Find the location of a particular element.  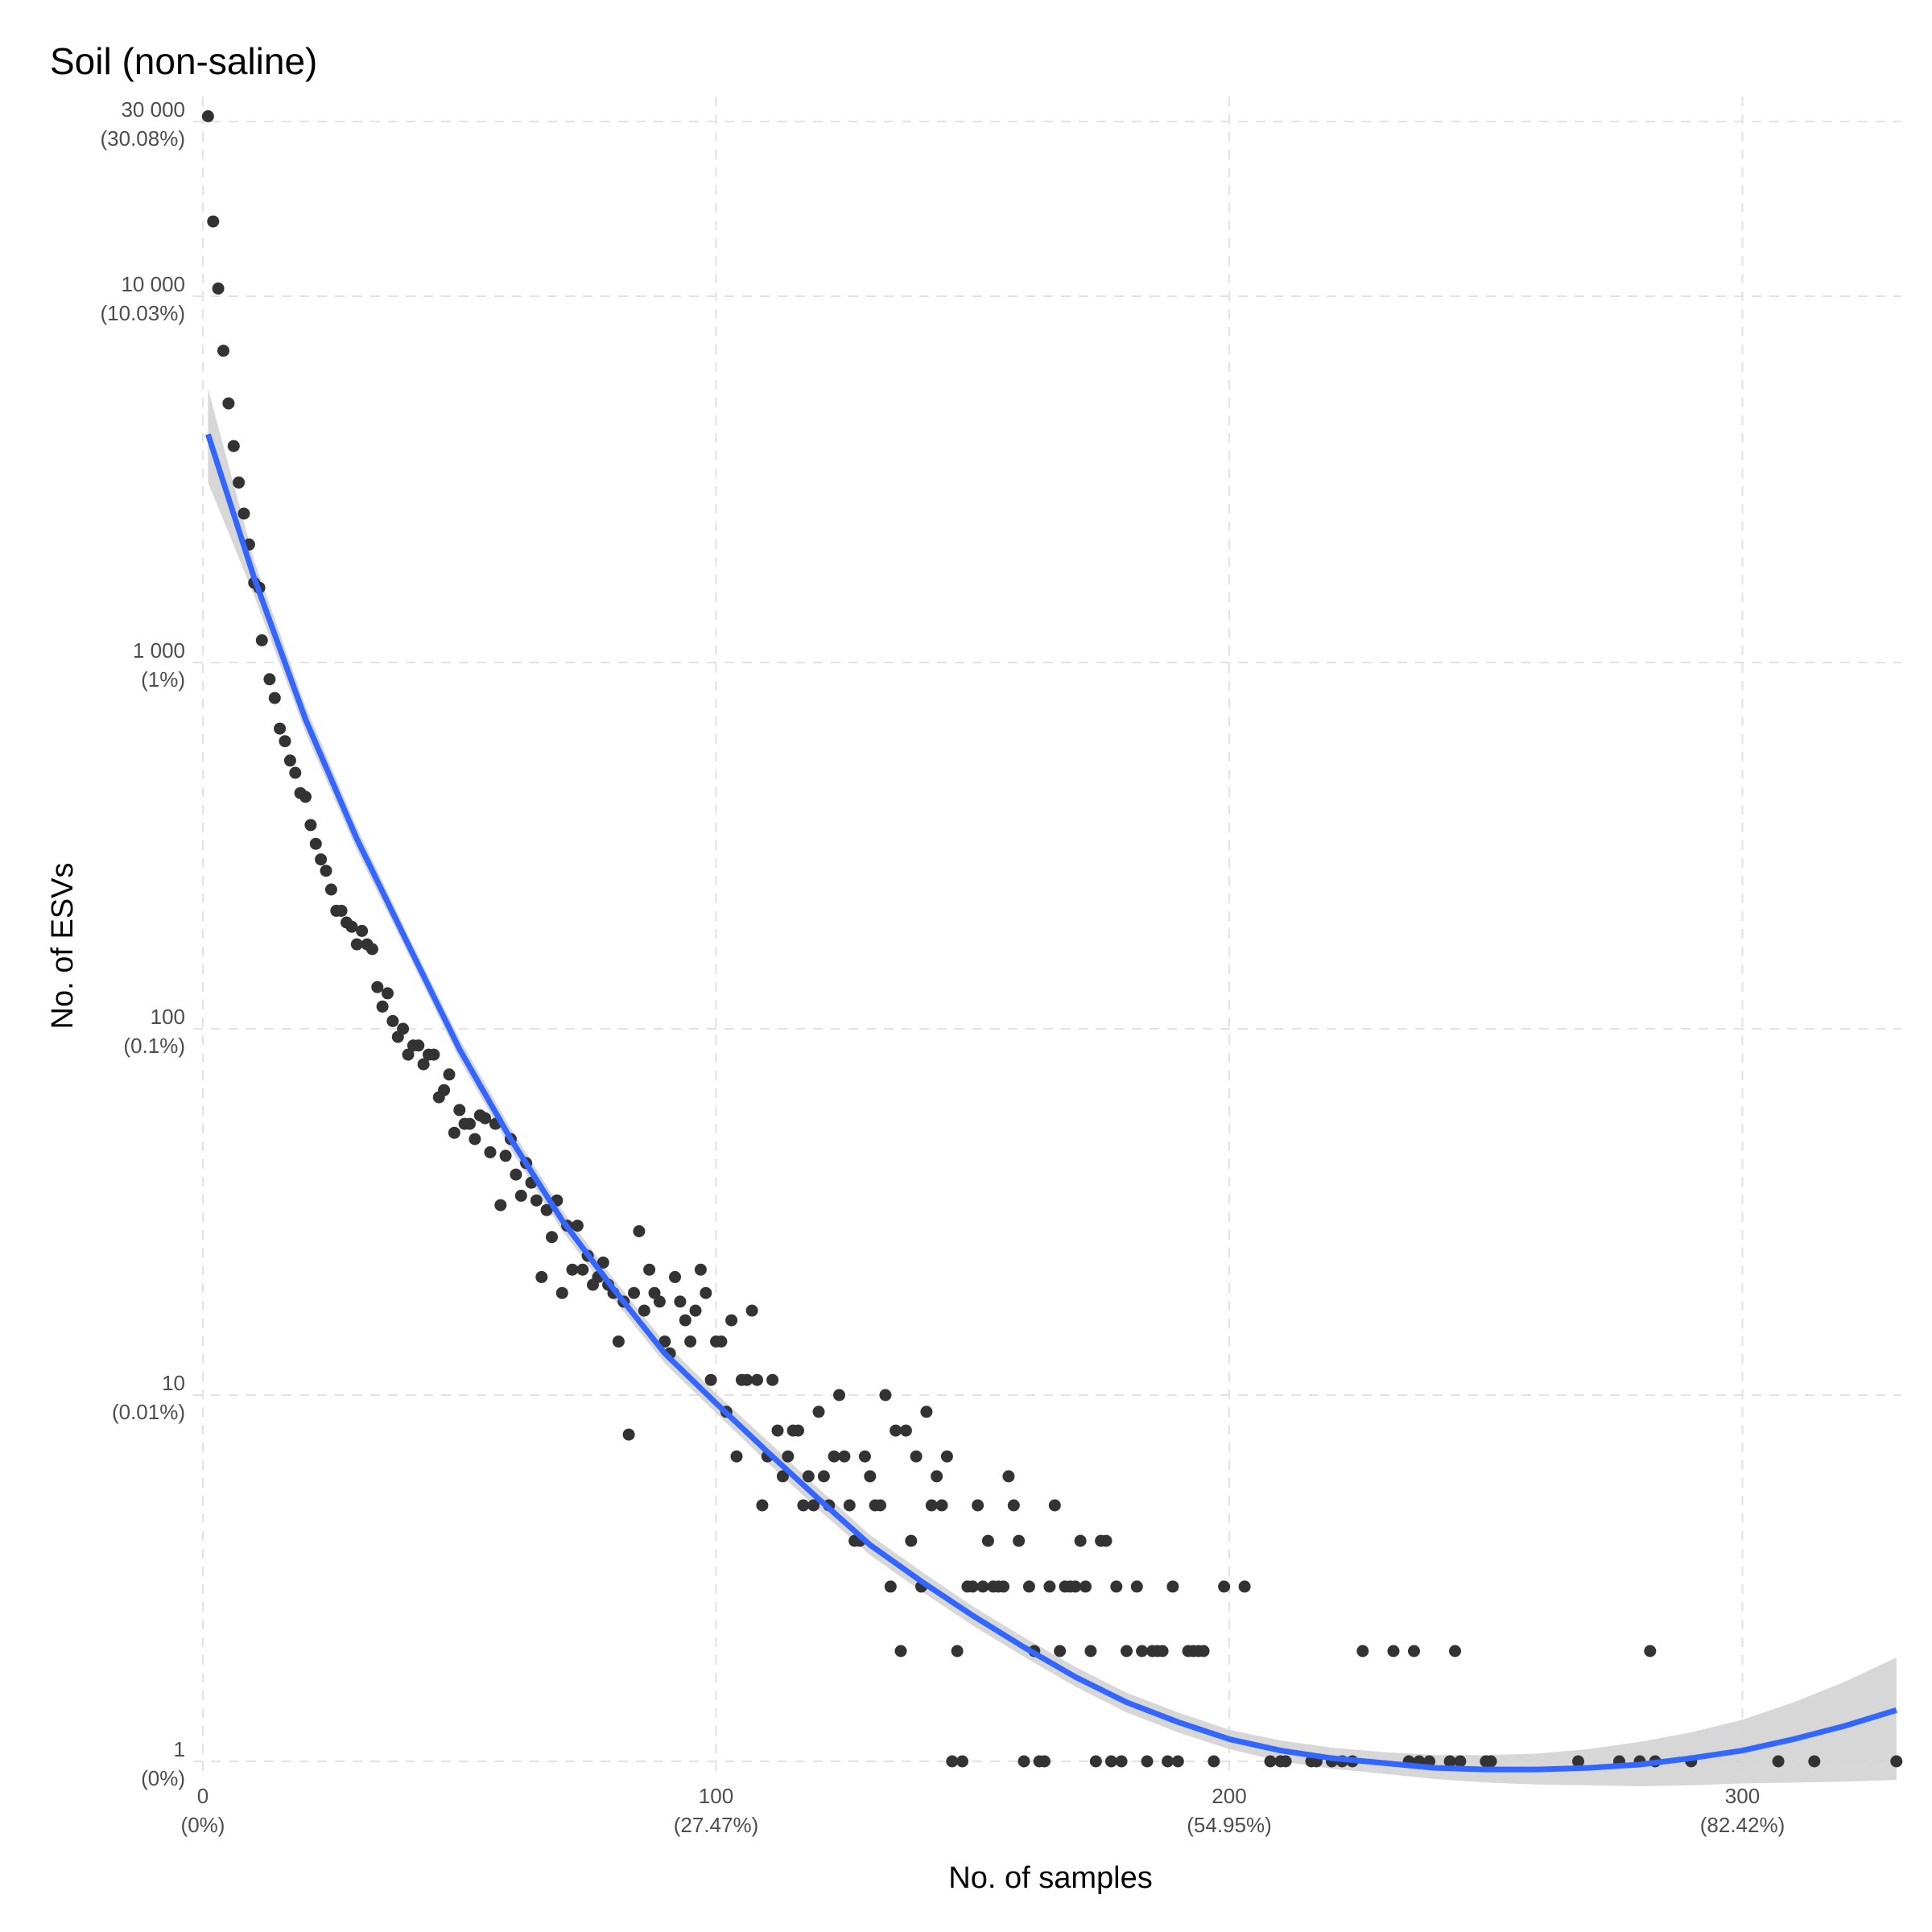

x-tick-label: 0 is located at coordinates (202, 1796).